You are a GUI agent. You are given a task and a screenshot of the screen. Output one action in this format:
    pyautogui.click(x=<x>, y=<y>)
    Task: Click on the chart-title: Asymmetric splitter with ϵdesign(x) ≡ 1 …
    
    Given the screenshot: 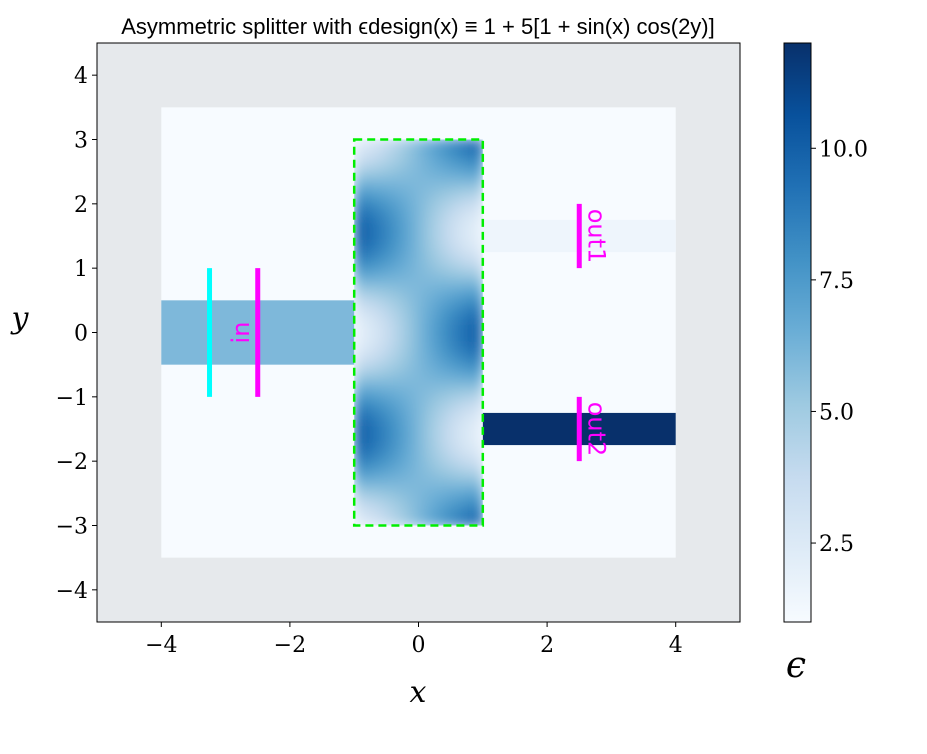 What is the action you would take?
    pyautogui.click(x=418, y=26)
    